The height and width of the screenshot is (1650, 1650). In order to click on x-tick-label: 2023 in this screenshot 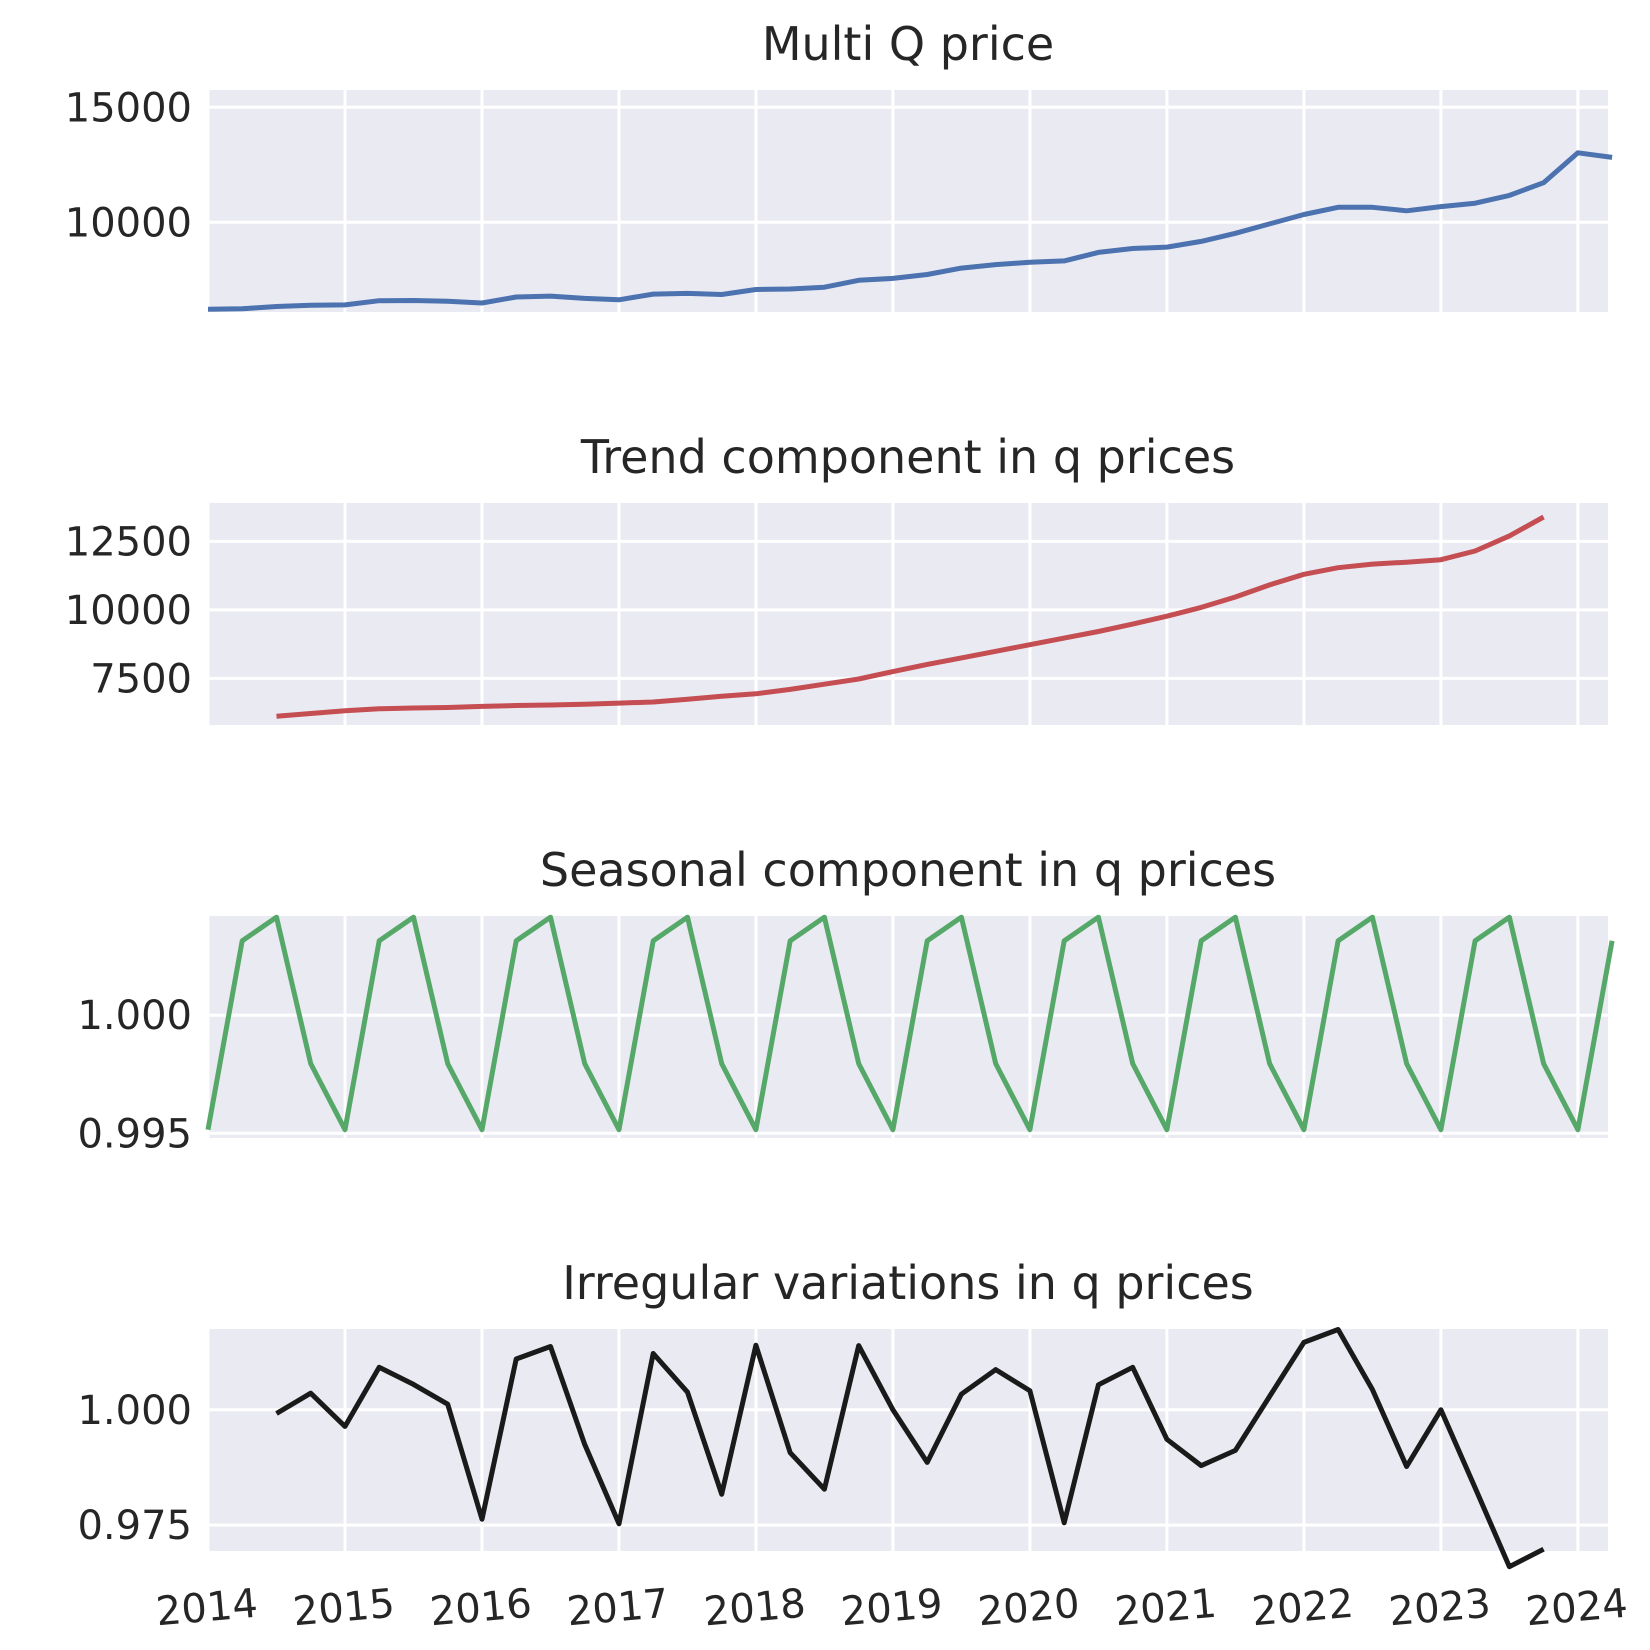, I will do `click(1439, 1608)`.